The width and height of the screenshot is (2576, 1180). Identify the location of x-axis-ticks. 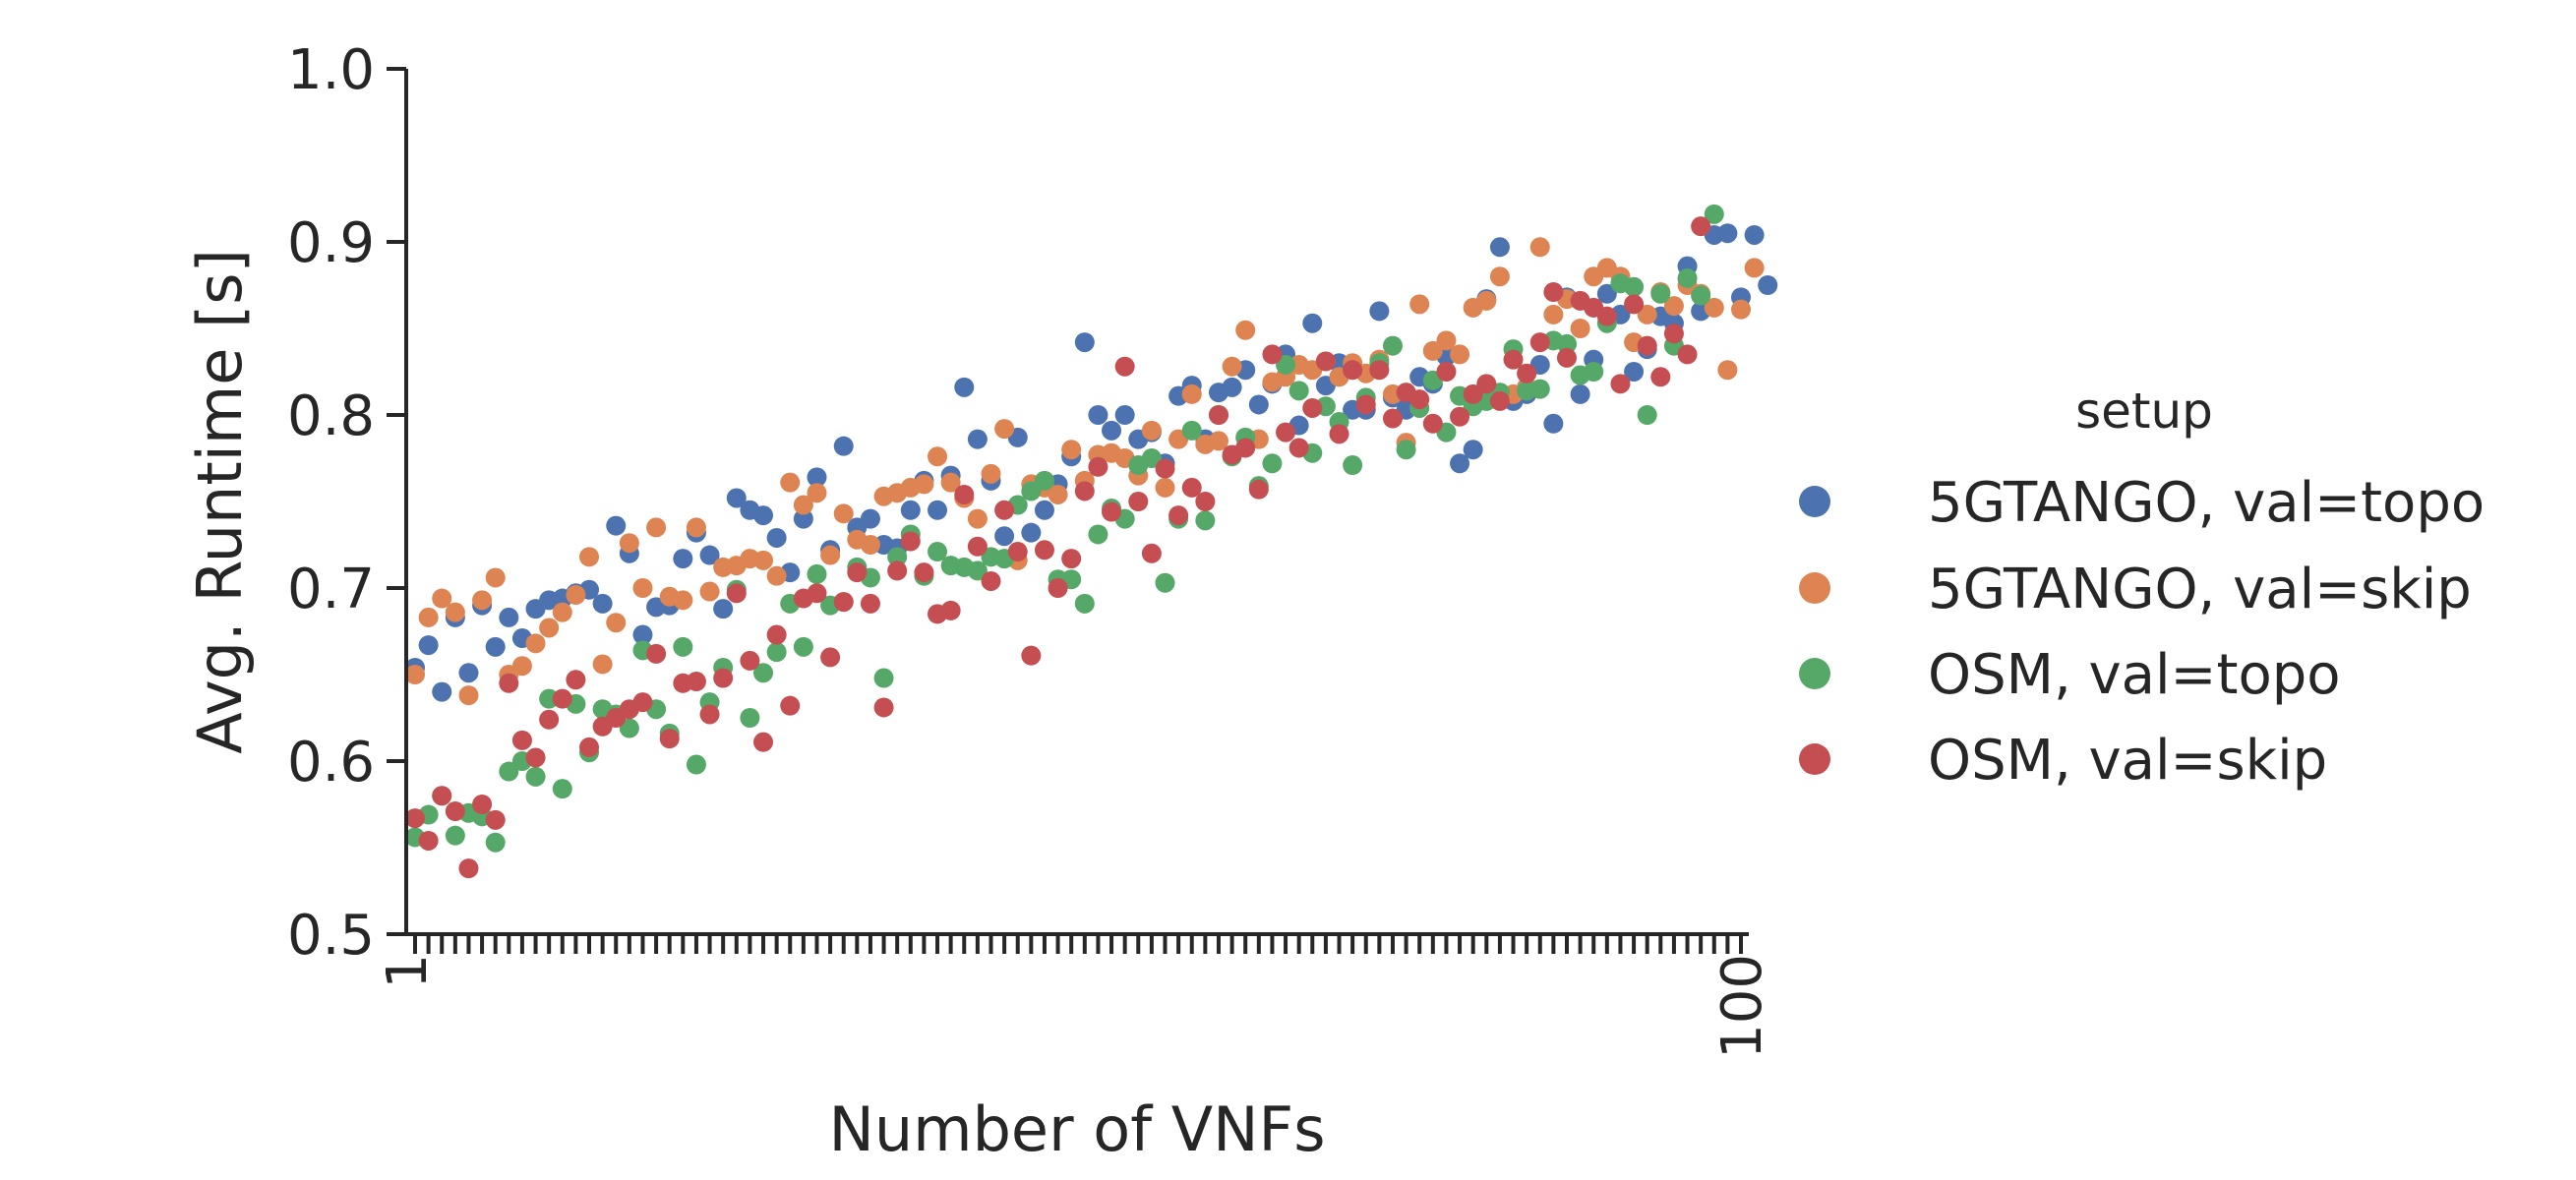
(1078, 944).